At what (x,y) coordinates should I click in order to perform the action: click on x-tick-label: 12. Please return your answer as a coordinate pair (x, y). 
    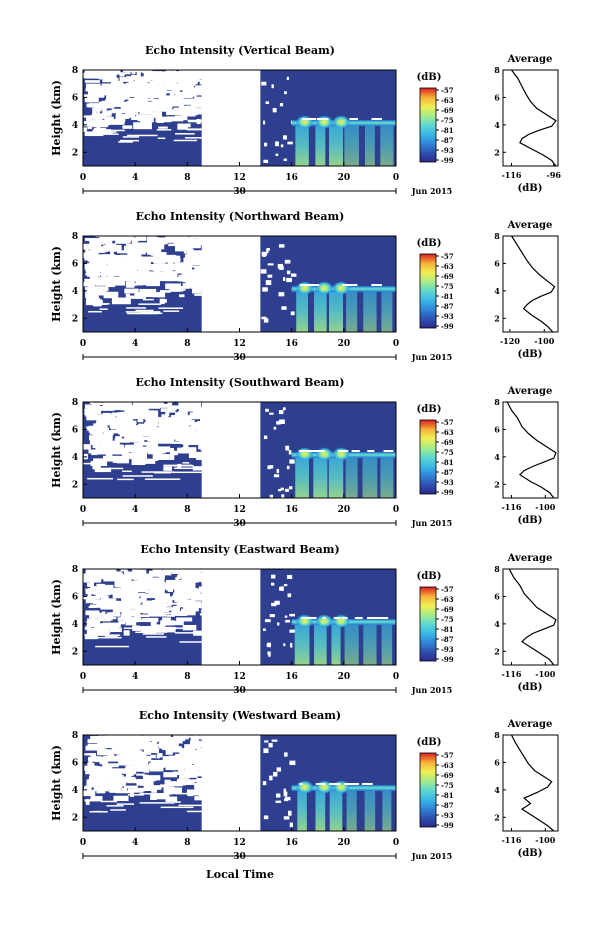
    Looking at the image, I should click on (239, 843).